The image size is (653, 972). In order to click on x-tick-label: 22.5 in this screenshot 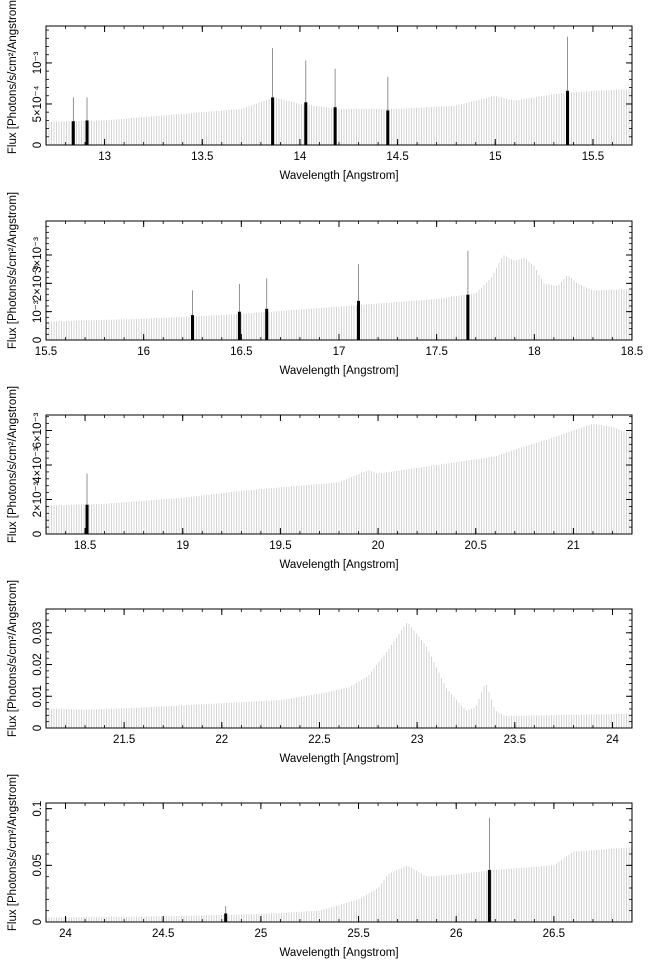, I will do `click(319, 740)`.